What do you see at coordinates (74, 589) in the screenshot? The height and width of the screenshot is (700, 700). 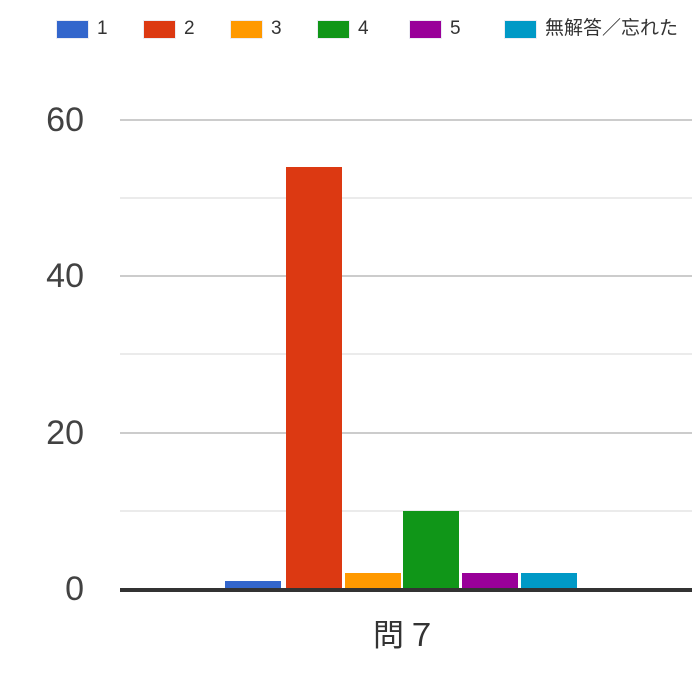 I see `y-axis-tick-label-0: 0` at bounding box center [74, 589].